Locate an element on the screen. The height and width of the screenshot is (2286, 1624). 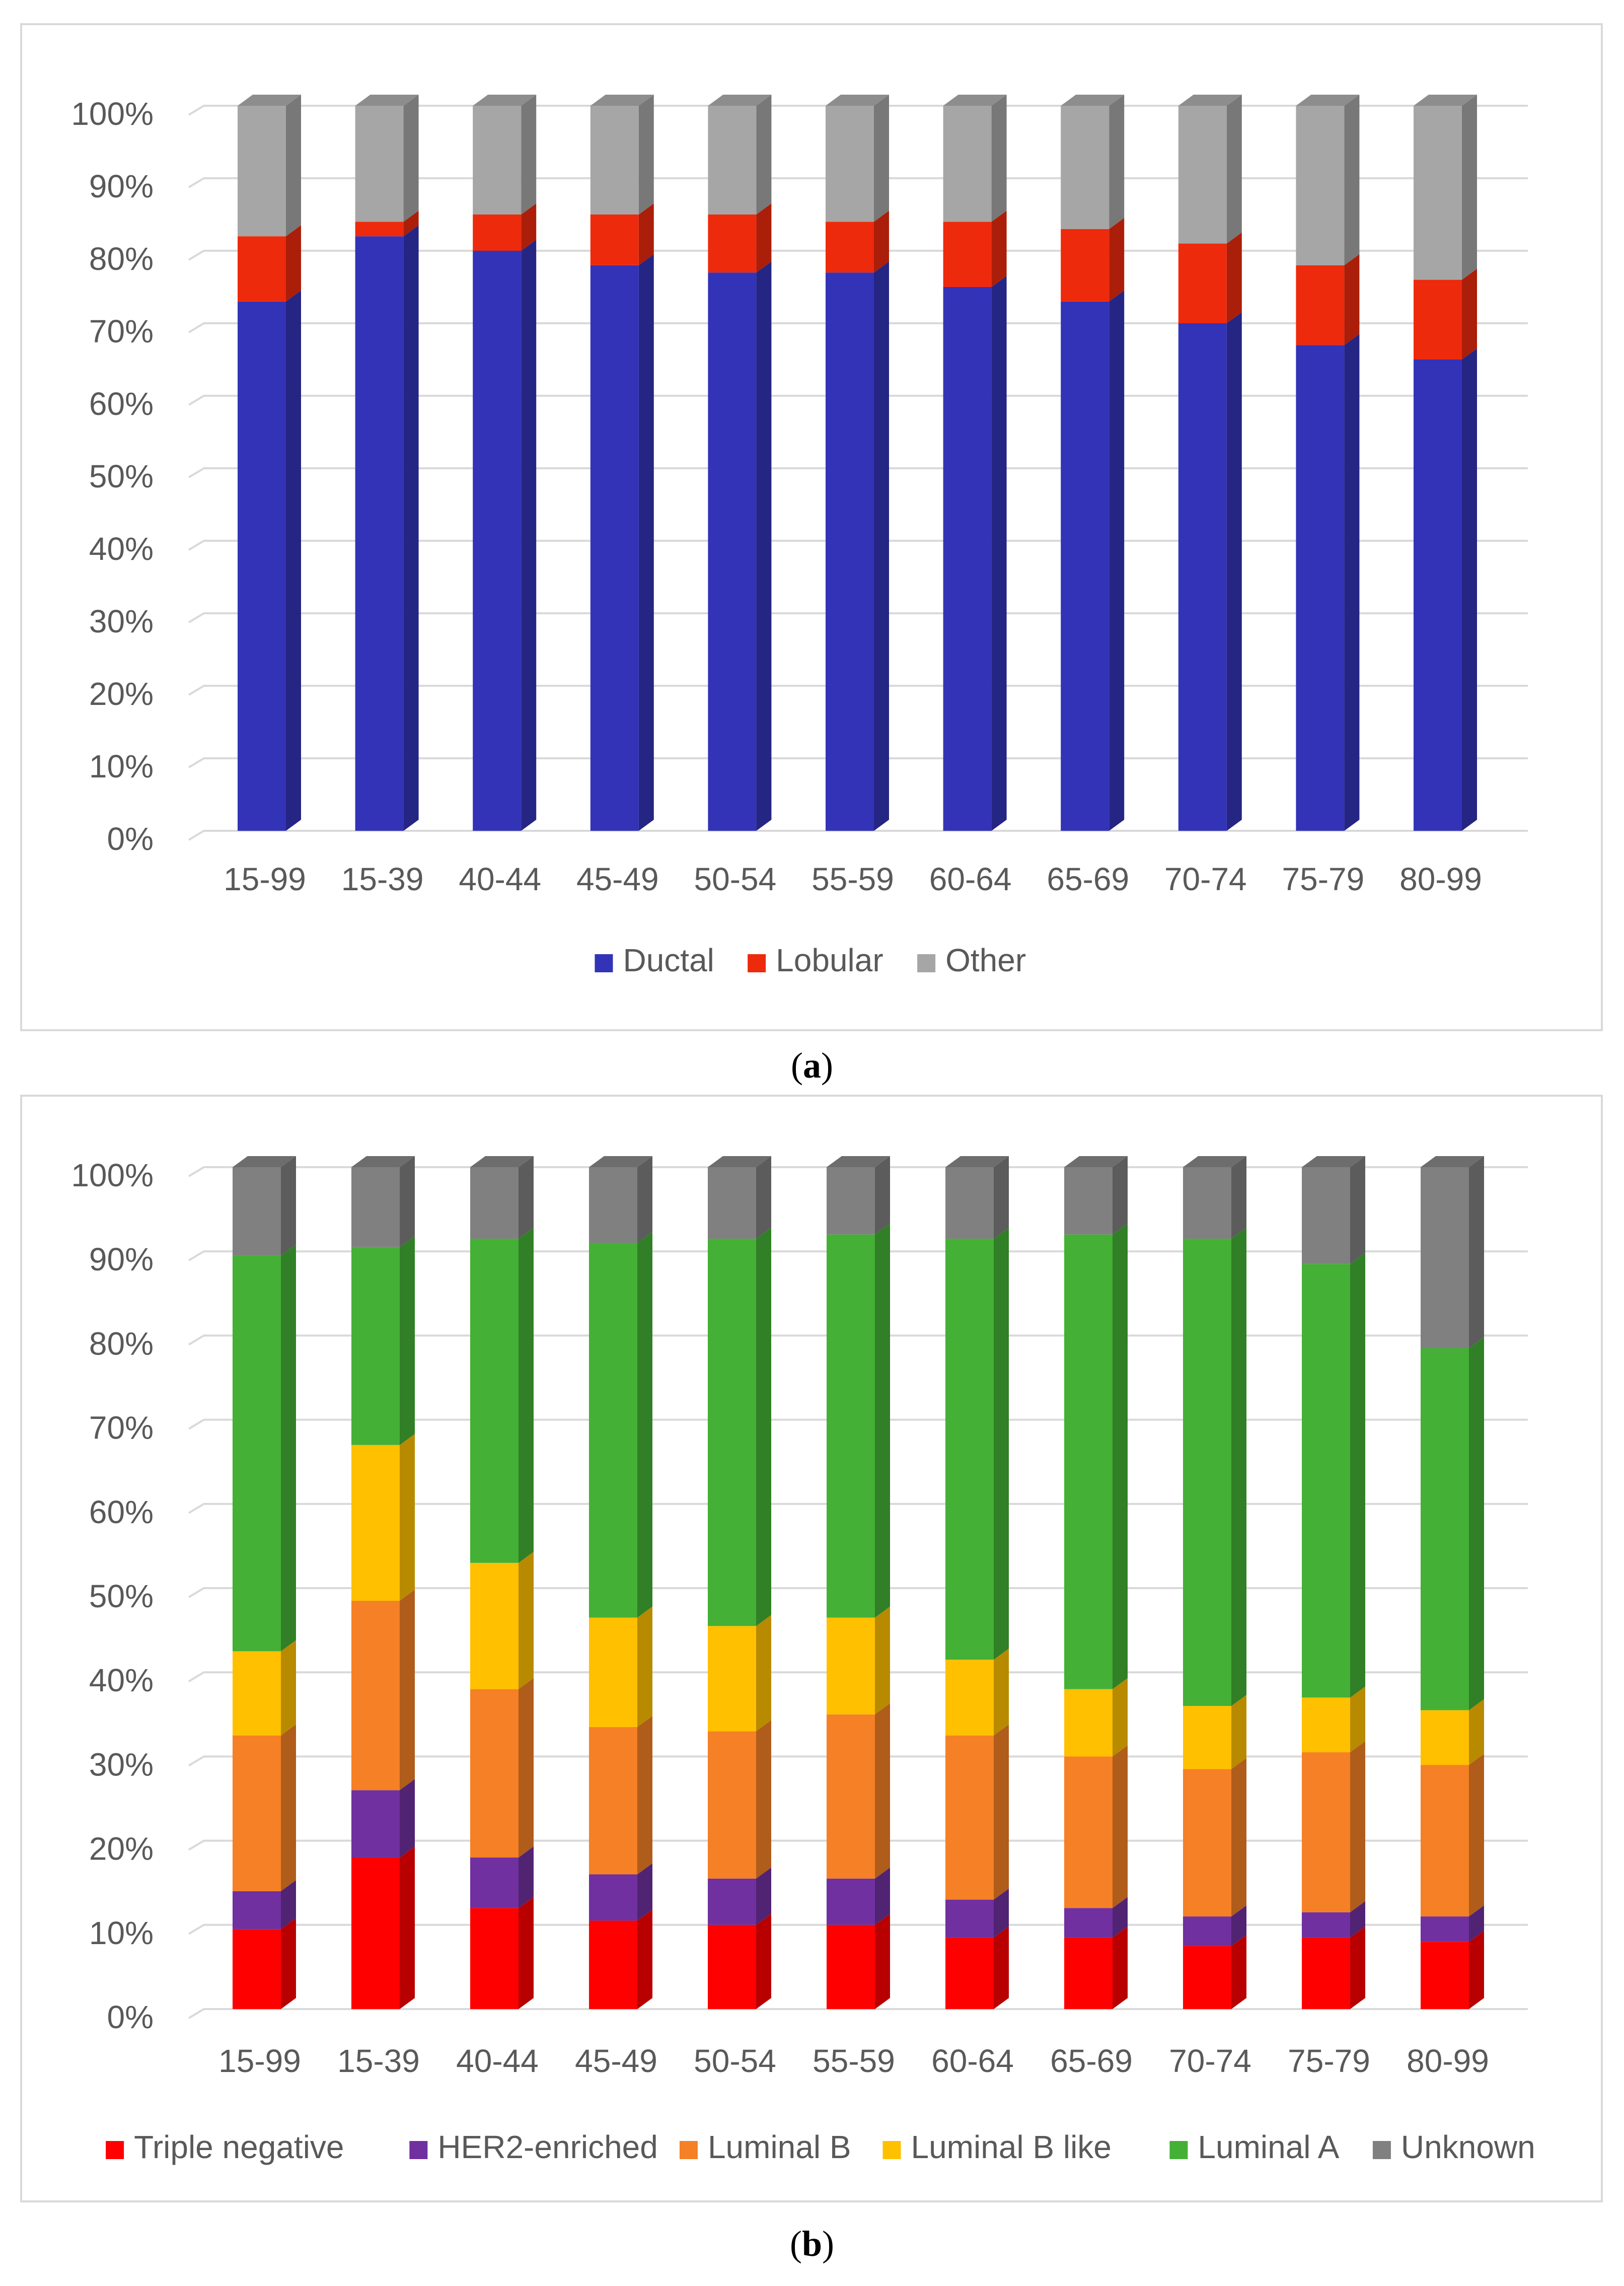
caption-paren: ) is located at coordinates (827, 1066).